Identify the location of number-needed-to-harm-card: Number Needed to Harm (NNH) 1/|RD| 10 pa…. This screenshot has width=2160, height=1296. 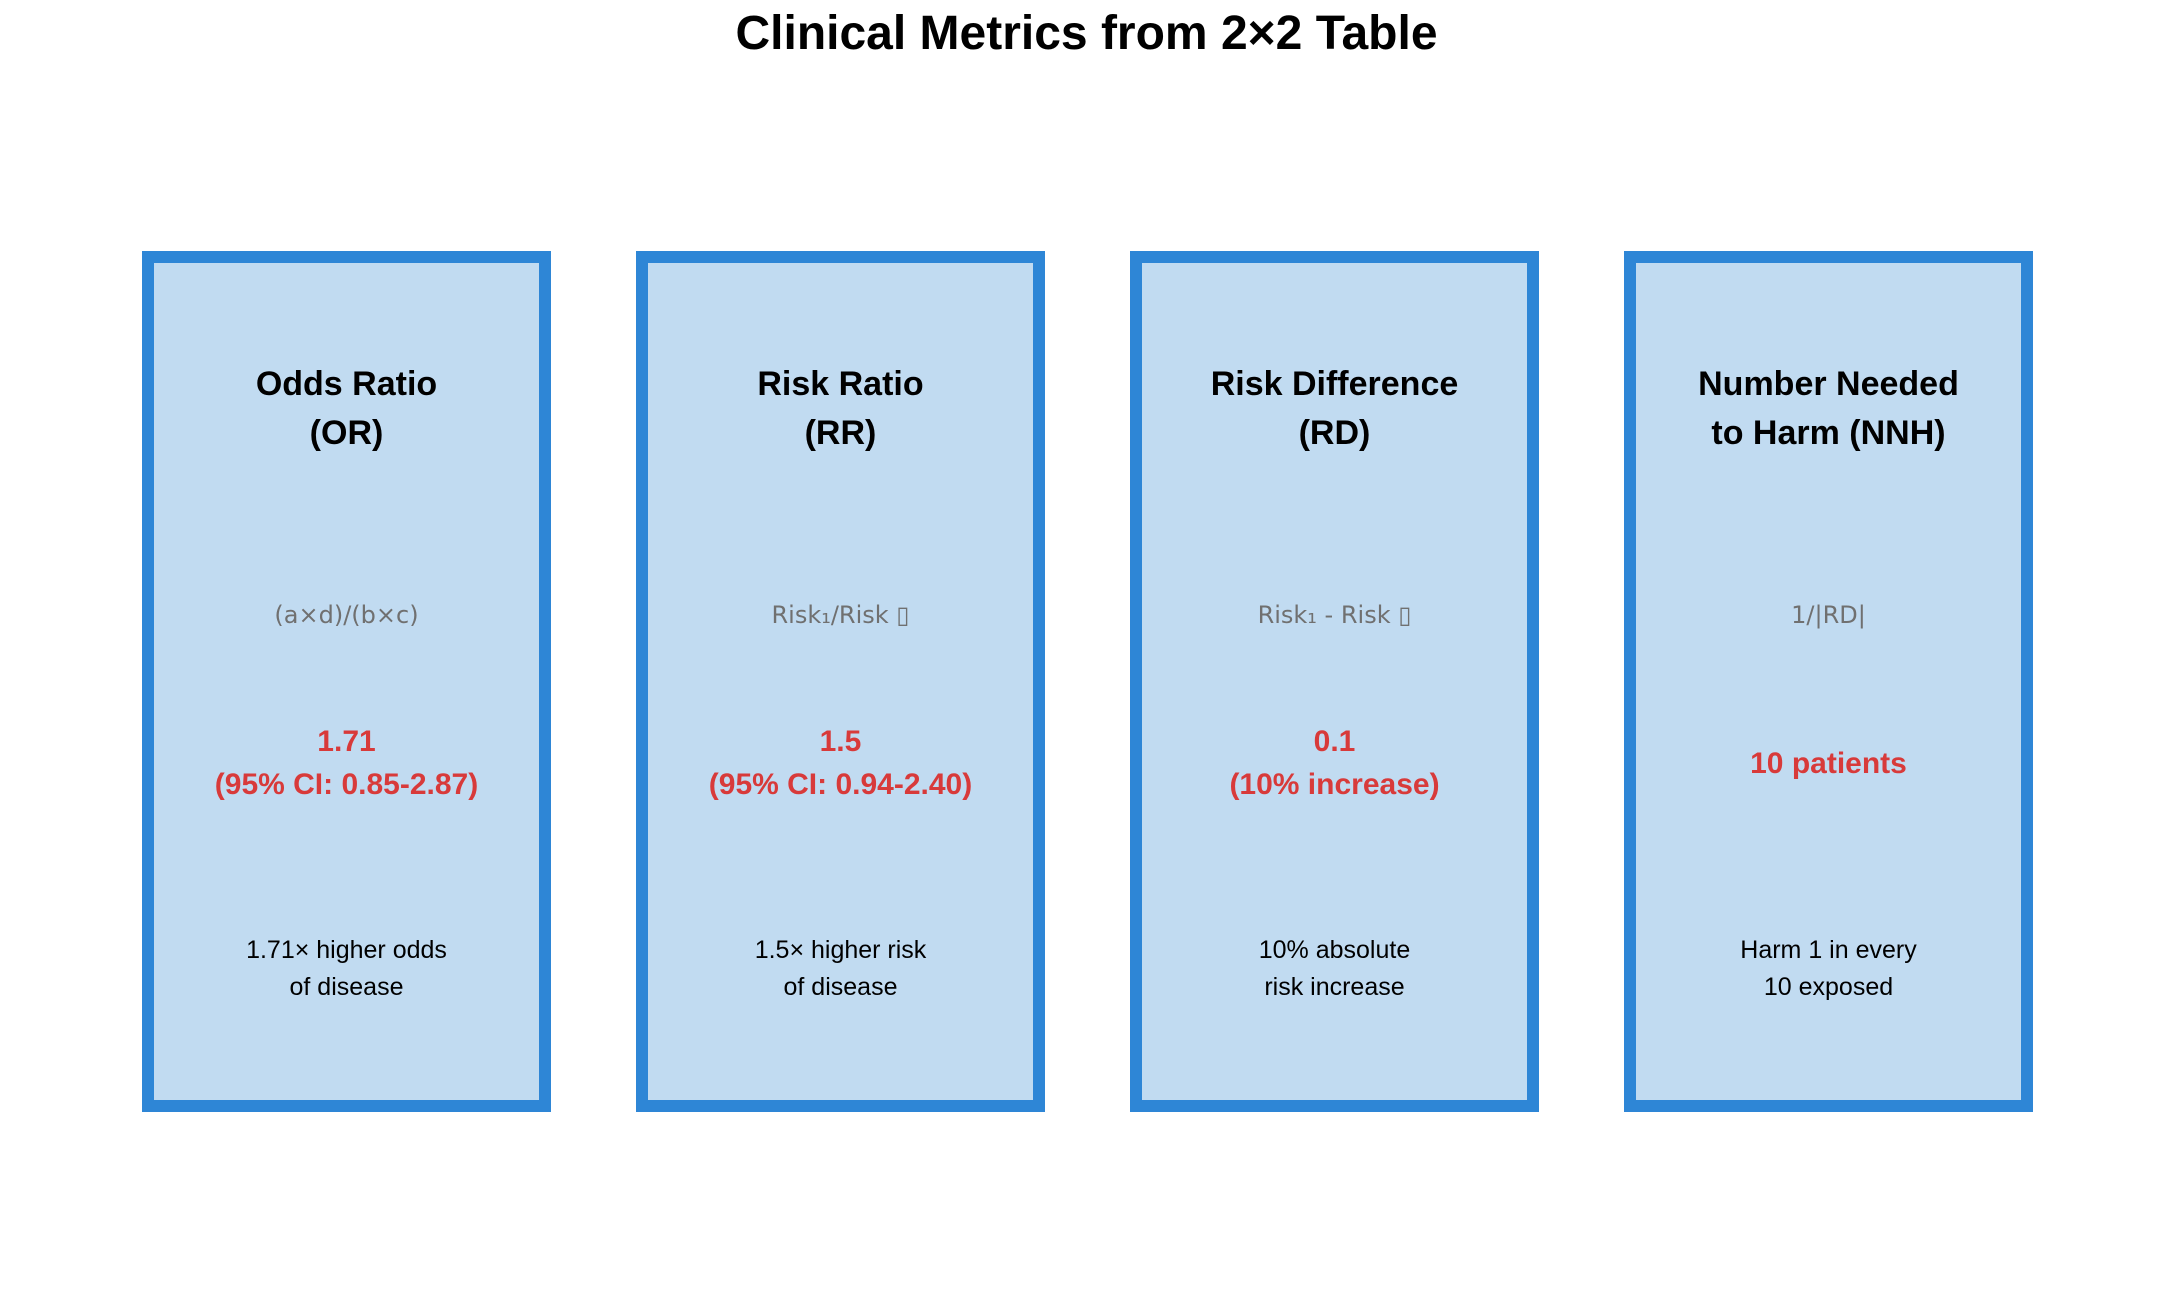
(1828, 681).